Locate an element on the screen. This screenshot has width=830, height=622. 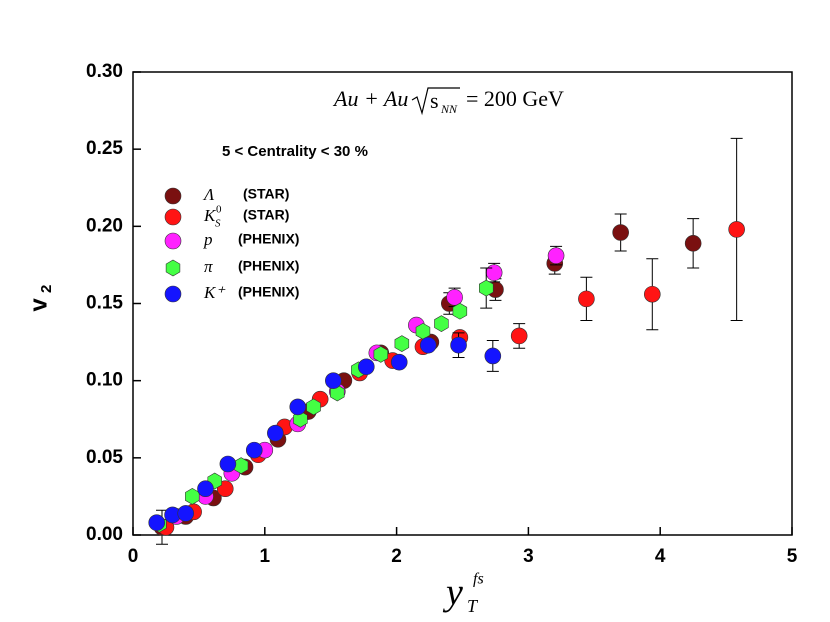
x-tick-label: 5 is located at coordinates (792, 556).